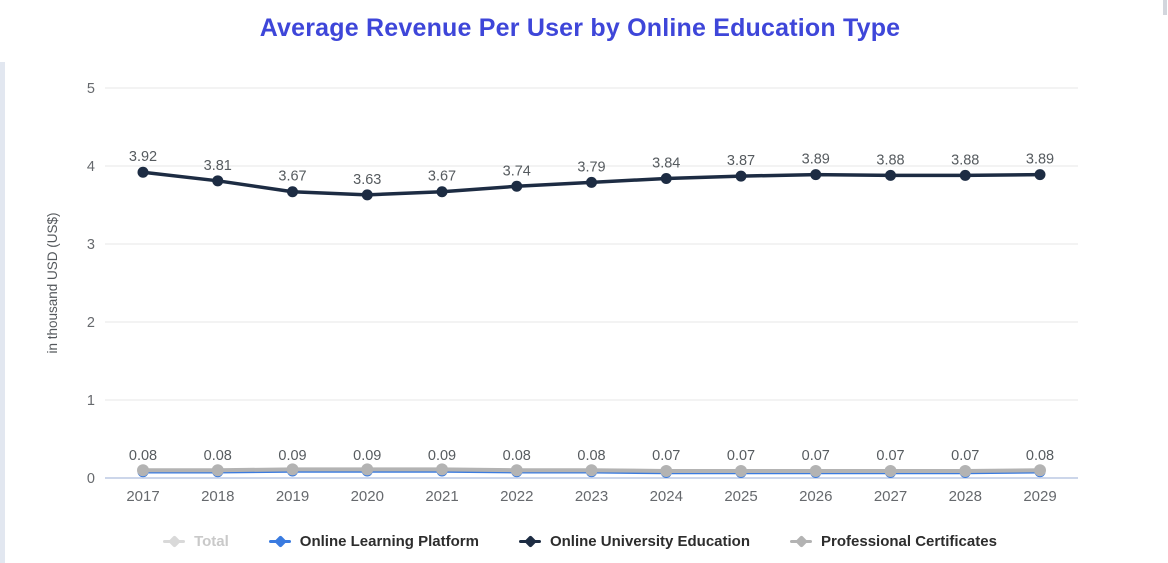 Image resolution: width=1168 pixels, height=563 pixels. Describe the element at coordinates (91, 89) in the screenshot. I see `y-tick-label: 5` at that location.